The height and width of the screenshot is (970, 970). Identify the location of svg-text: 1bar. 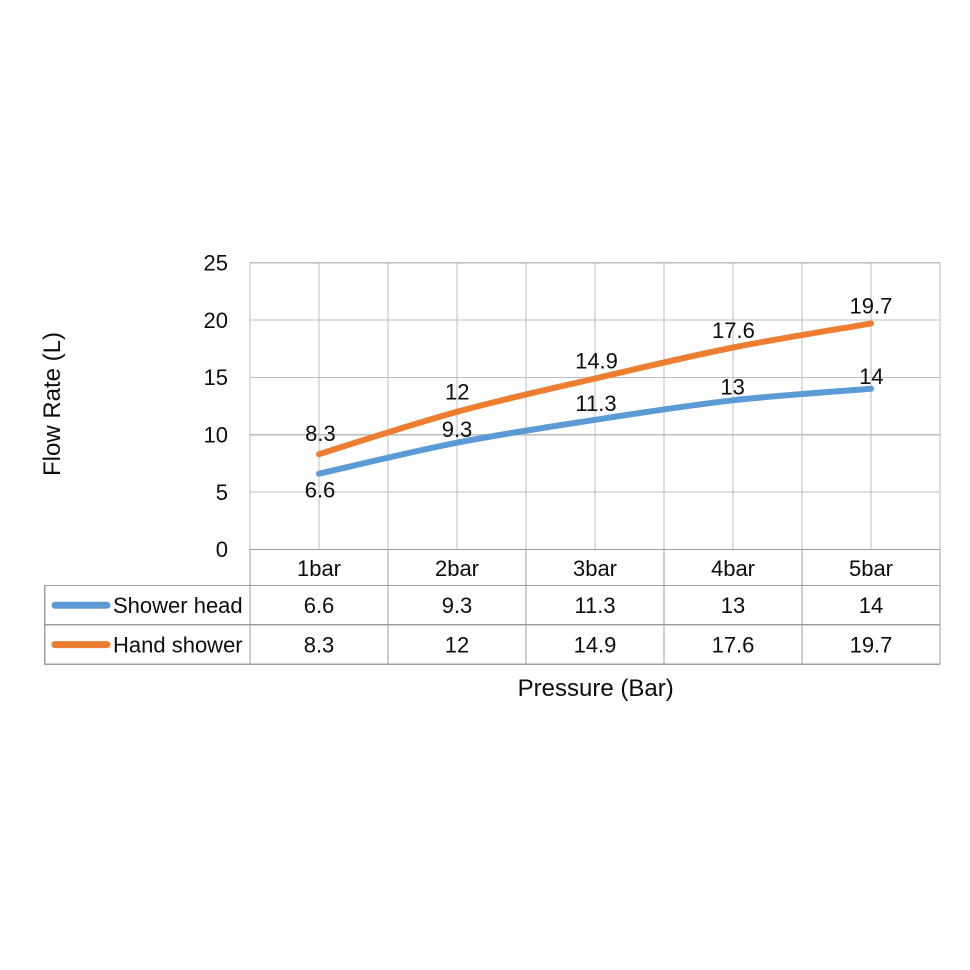
(319, 568).